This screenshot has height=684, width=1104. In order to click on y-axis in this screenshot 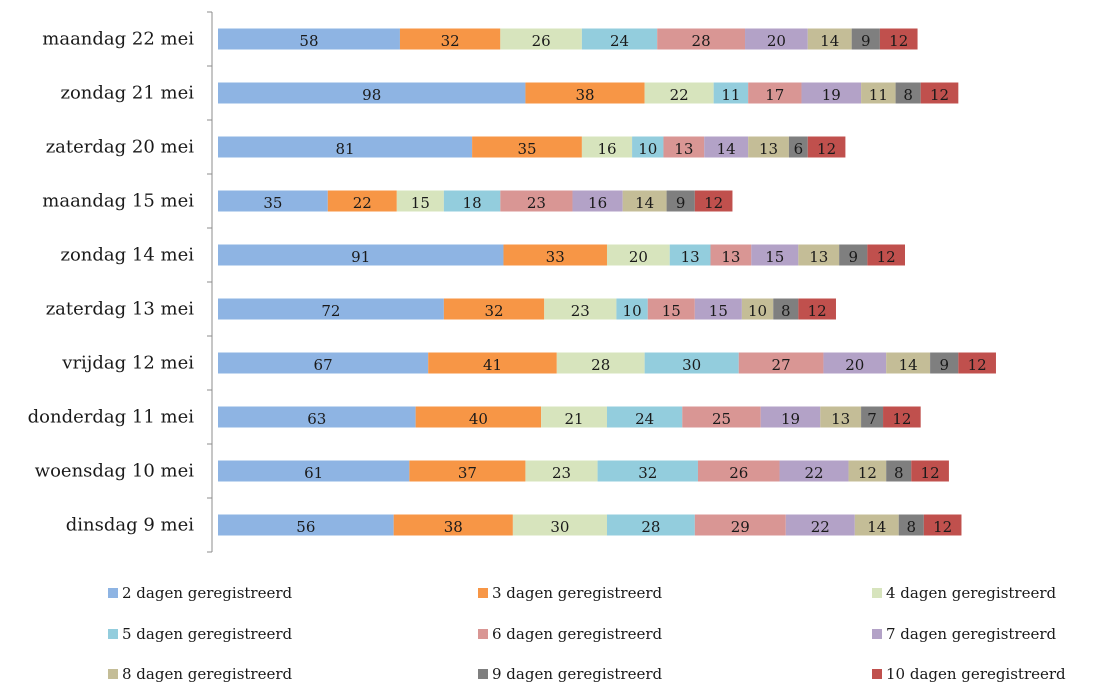, I will do `click(210, 282)`.